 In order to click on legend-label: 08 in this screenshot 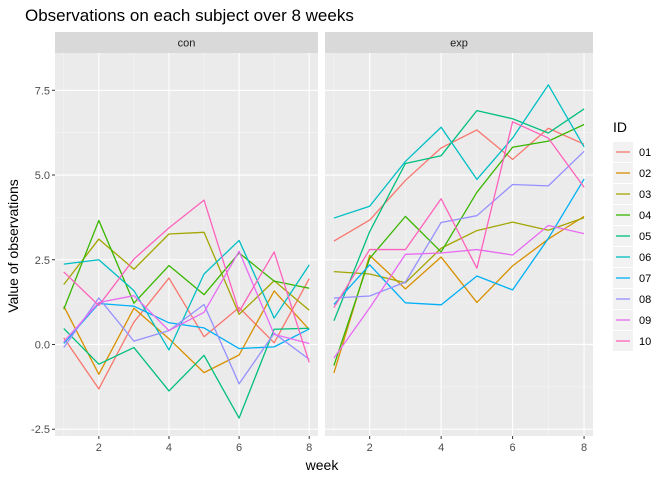, I will do `click(645, 300)`.